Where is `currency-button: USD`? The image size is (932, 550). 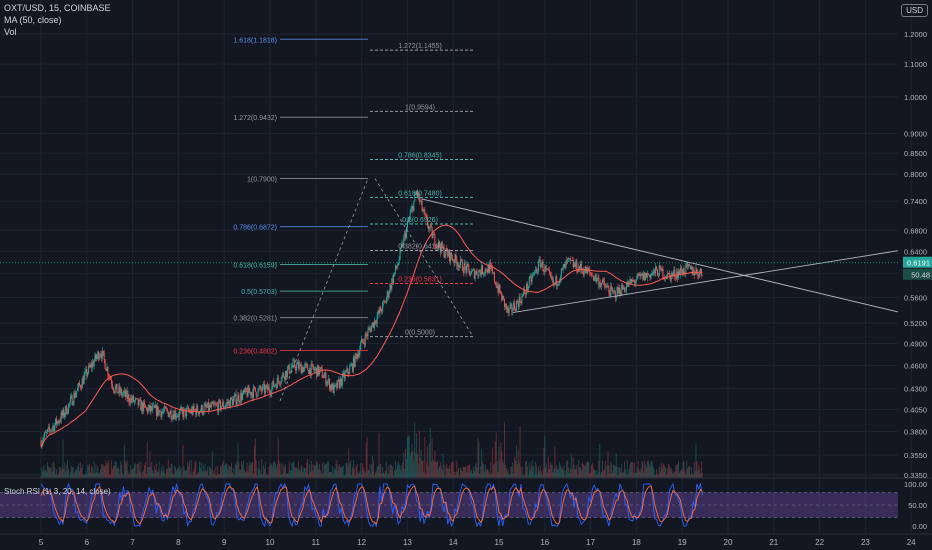 currency-button: USD is located at coordinates (914, 10).